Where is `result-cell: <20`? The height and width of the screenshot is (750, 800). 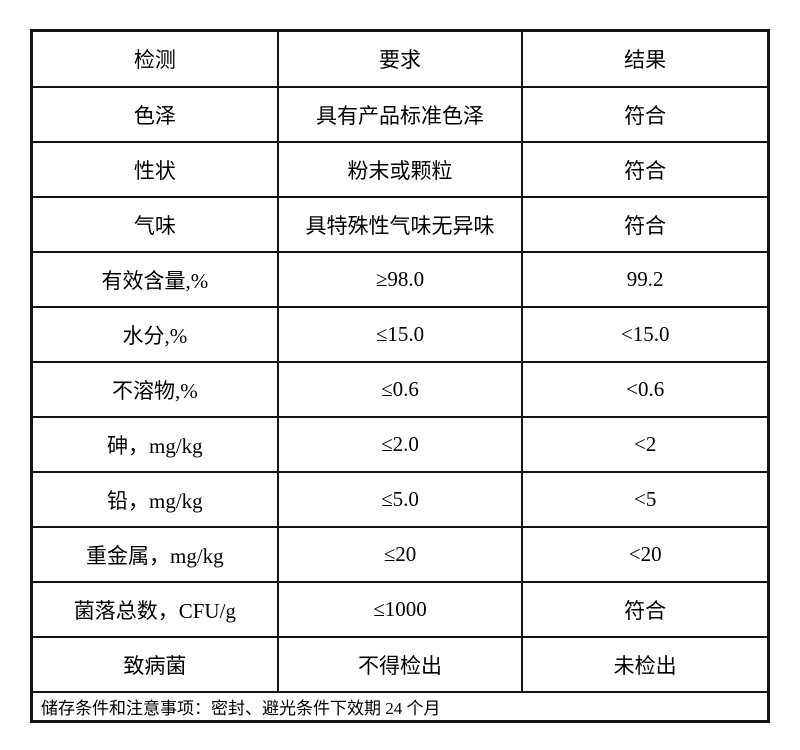
result-cell: <20 is located at coordinates (645, 554).